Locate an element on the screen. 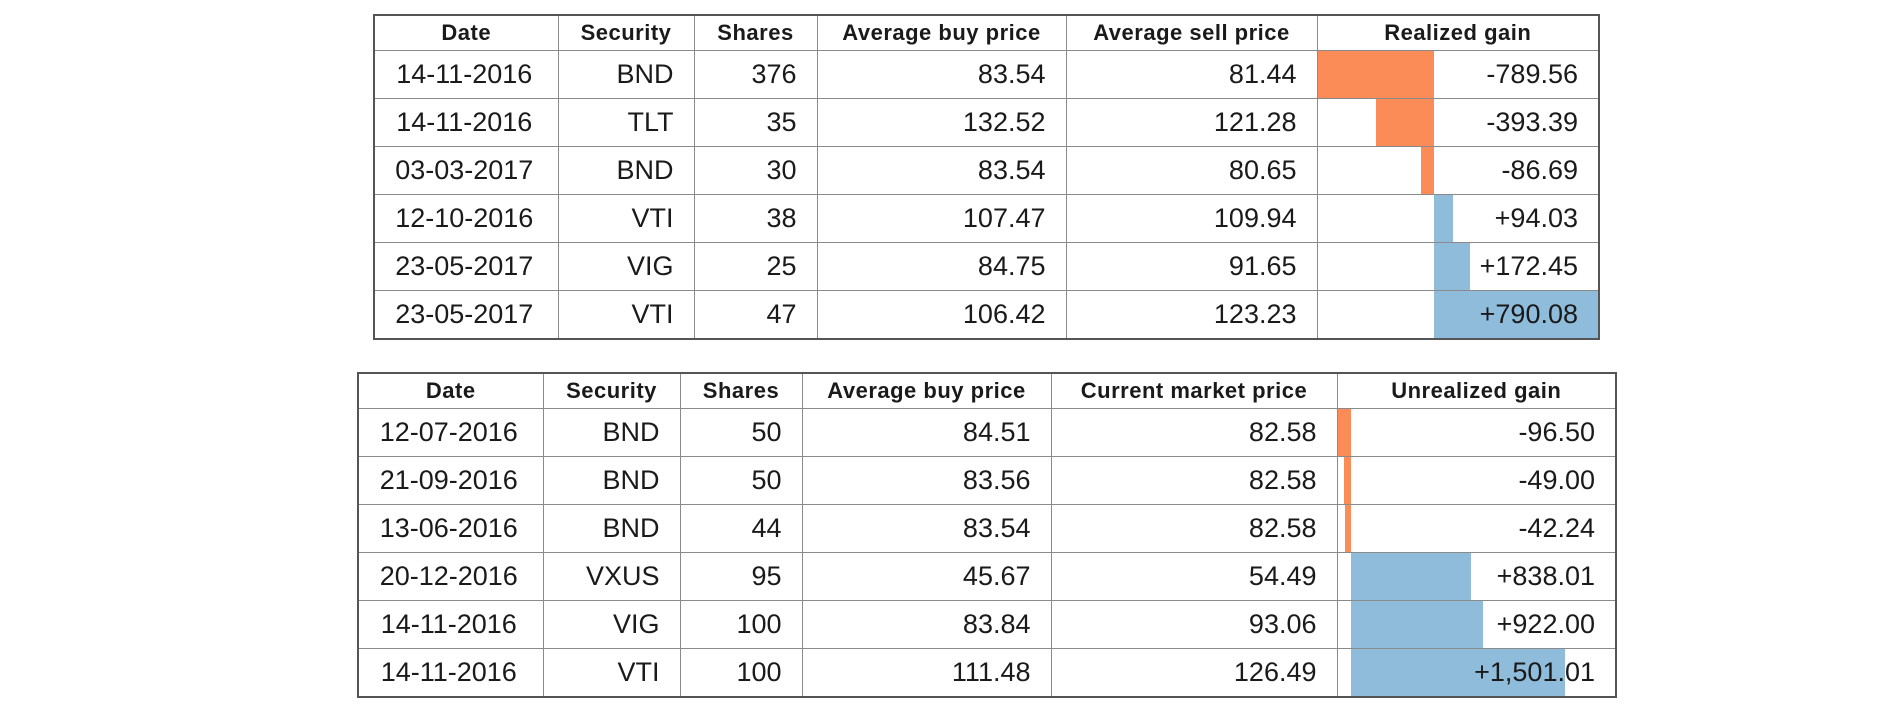 The width and height of the screenshot is (1896, 706). shares-cell: 25 is located at coordinates (755, 266).